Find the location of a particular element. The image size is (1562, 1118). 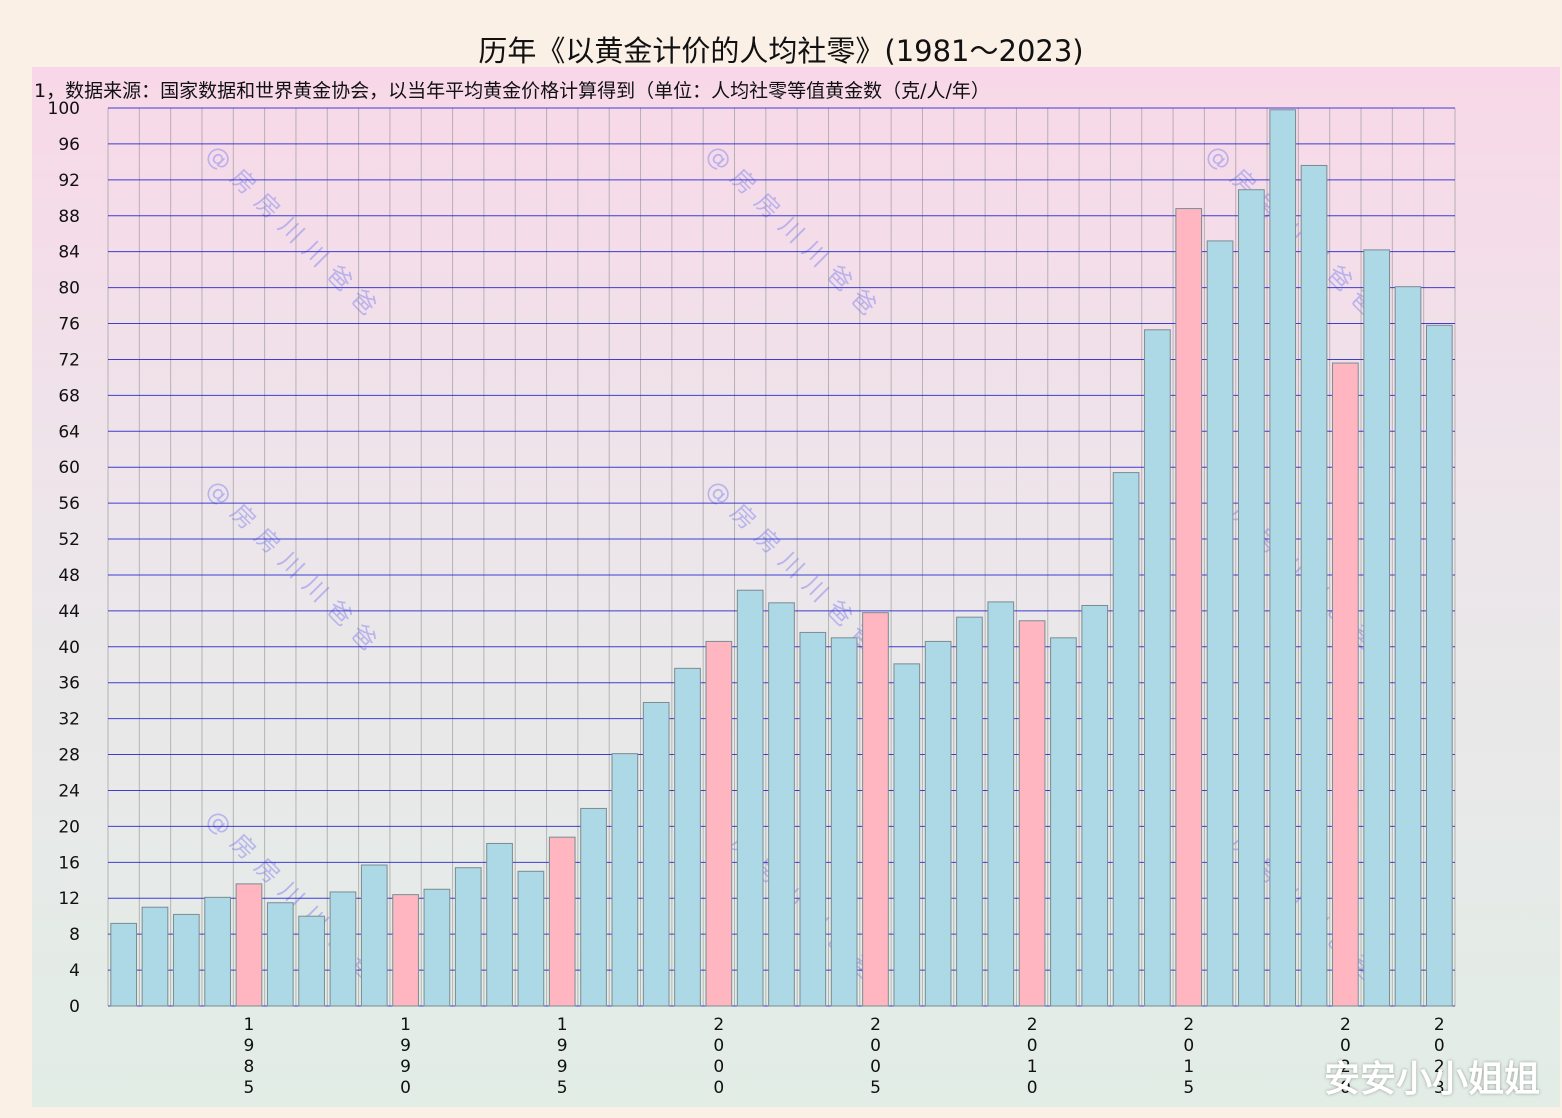

bar-2021 is located at coordinates (1377, 628).